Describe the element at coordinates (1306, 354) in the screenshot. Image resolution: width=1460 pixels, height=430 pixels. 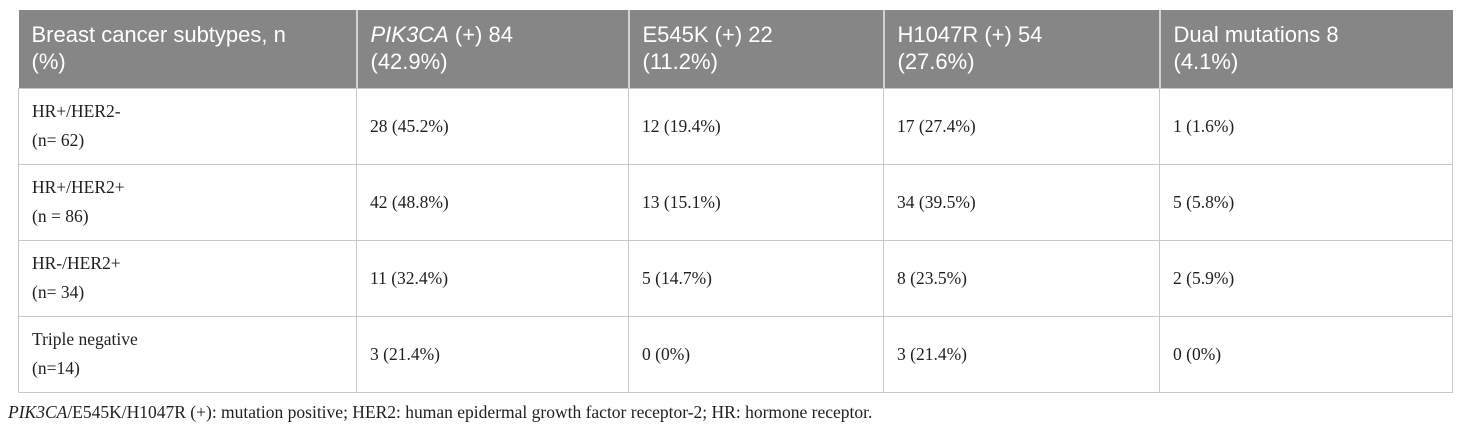
I see `dual-value: 0 (0%)` at that location.